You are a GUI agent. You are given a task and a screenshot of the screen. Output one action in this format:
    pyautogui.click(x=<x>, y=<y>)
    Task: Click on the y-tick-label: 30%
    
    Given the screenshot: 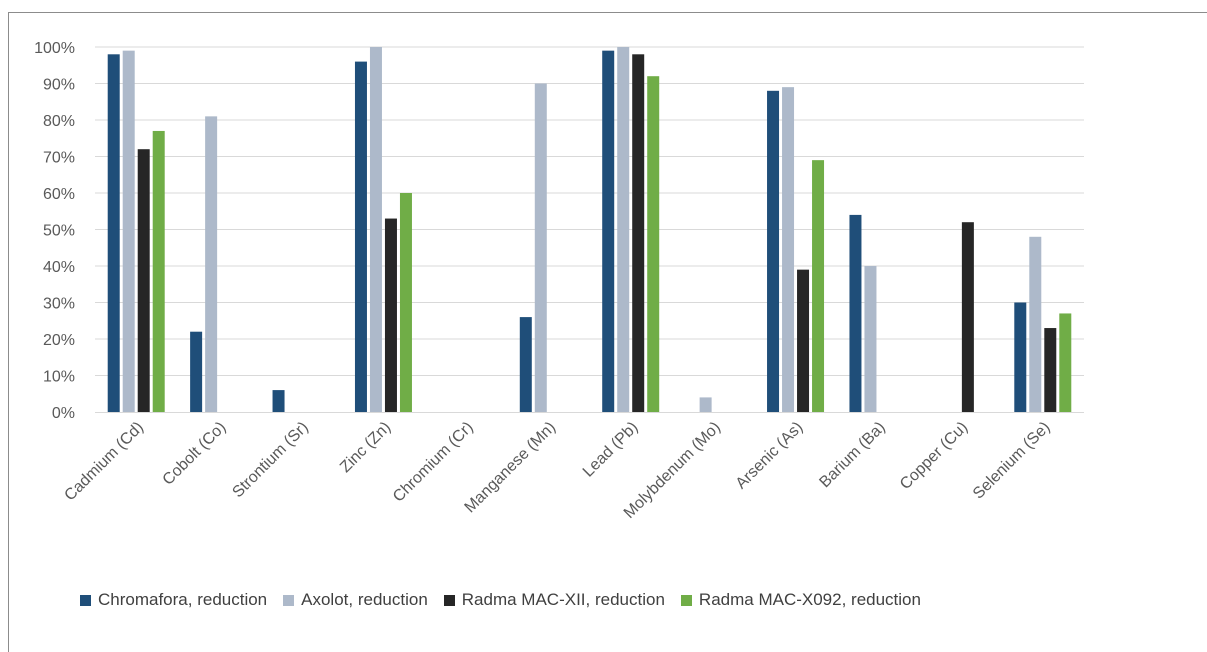 What is the action you would take?
    pyautogui.click(x=59, y=304)
    